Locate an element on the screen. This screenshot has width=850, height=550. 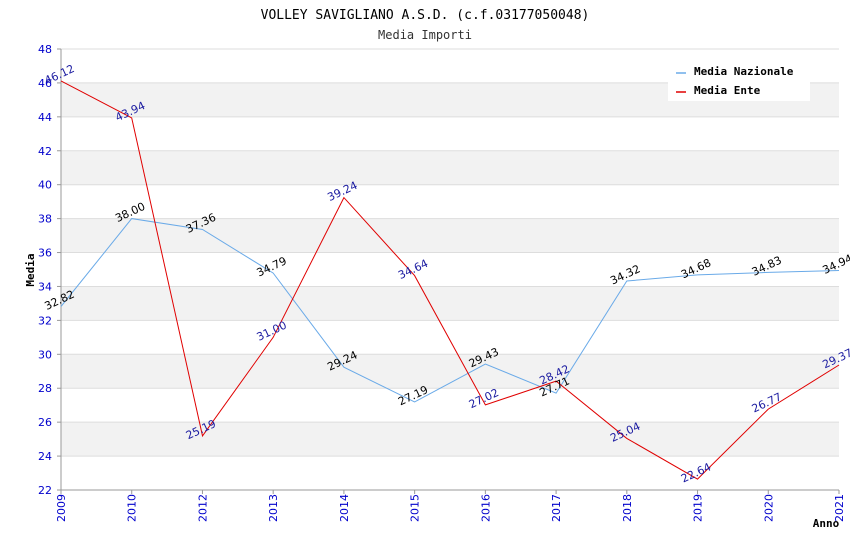
data-label-media-nazionale: 34.79 is located at coordinates (272, 266).